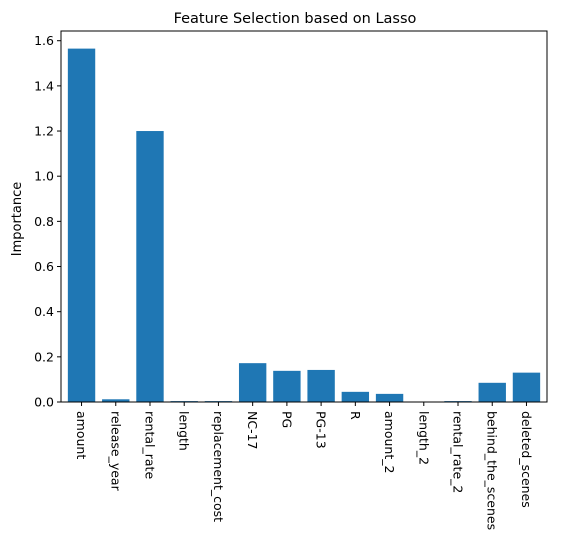 Image resolution: width=567 pixels, height=553 pixels. What do you see at coordinates (44, 221) in the screenshot?
I see `y-tick-label: 0.8` at bounding box center [44, 221].